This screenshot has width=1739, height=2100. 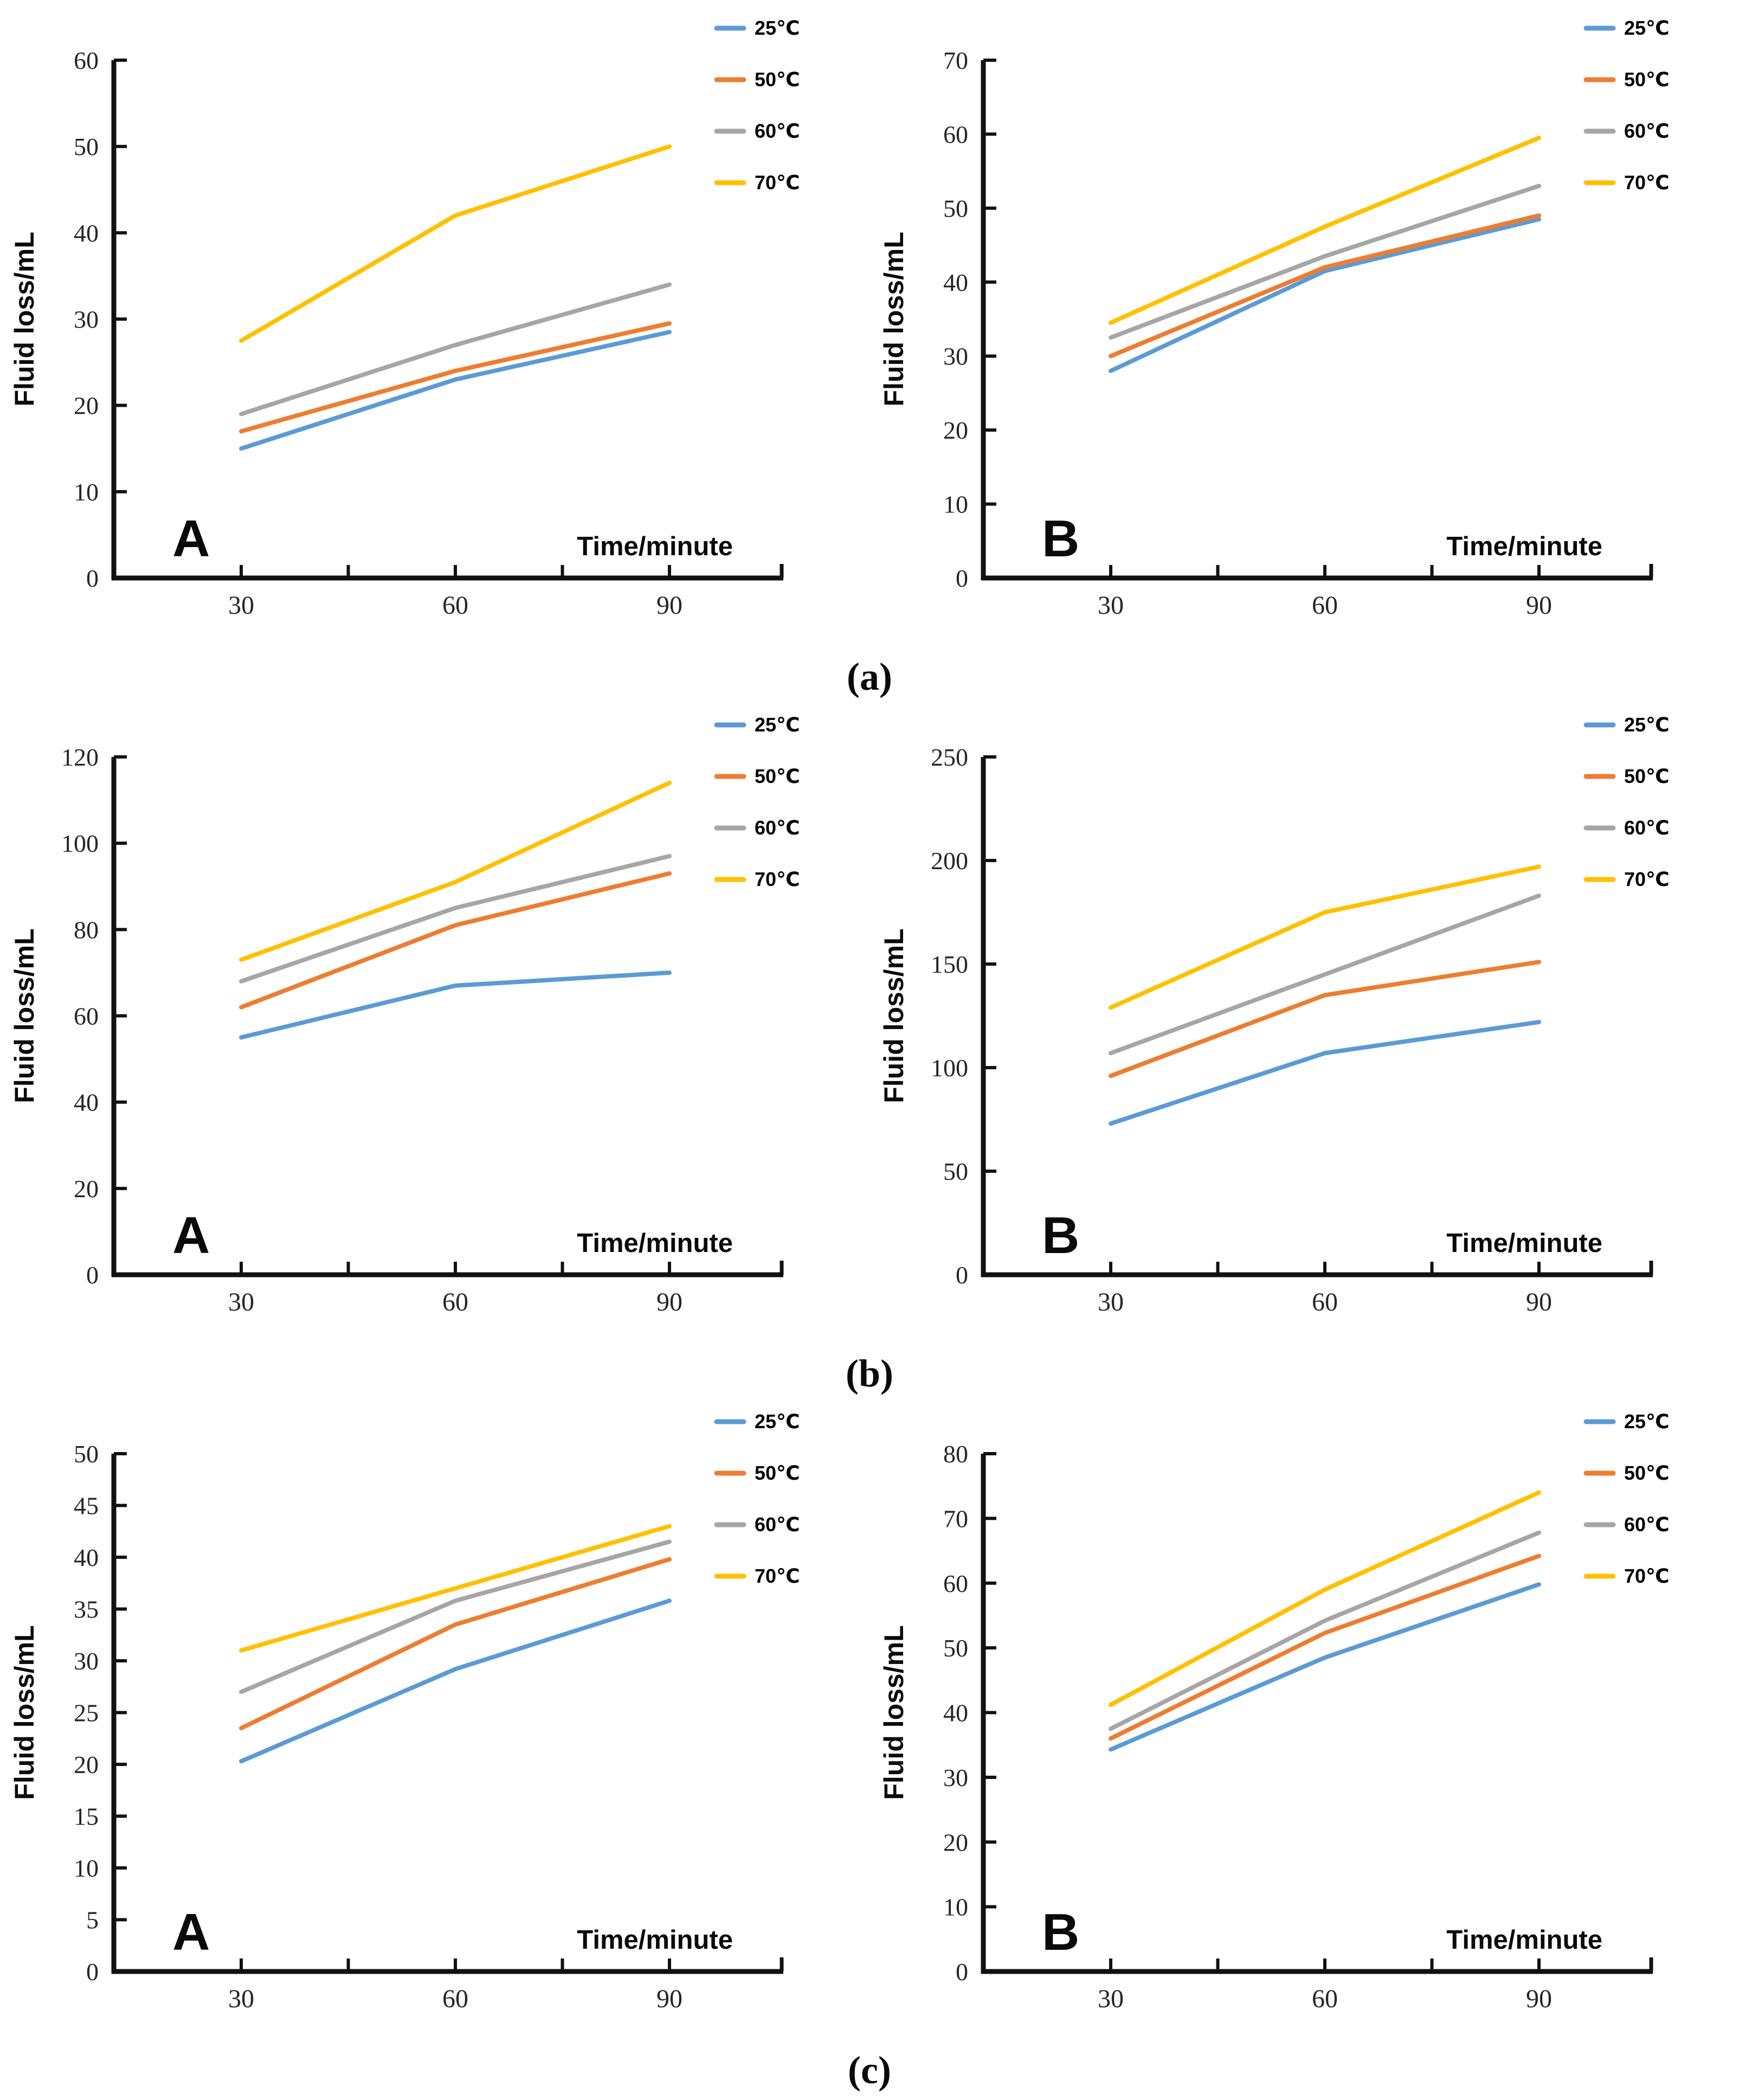 What do you see at coordinates (949, 861) in the screenshot?
I see `y-tick-label: 200` at bounding box center [949, 861].